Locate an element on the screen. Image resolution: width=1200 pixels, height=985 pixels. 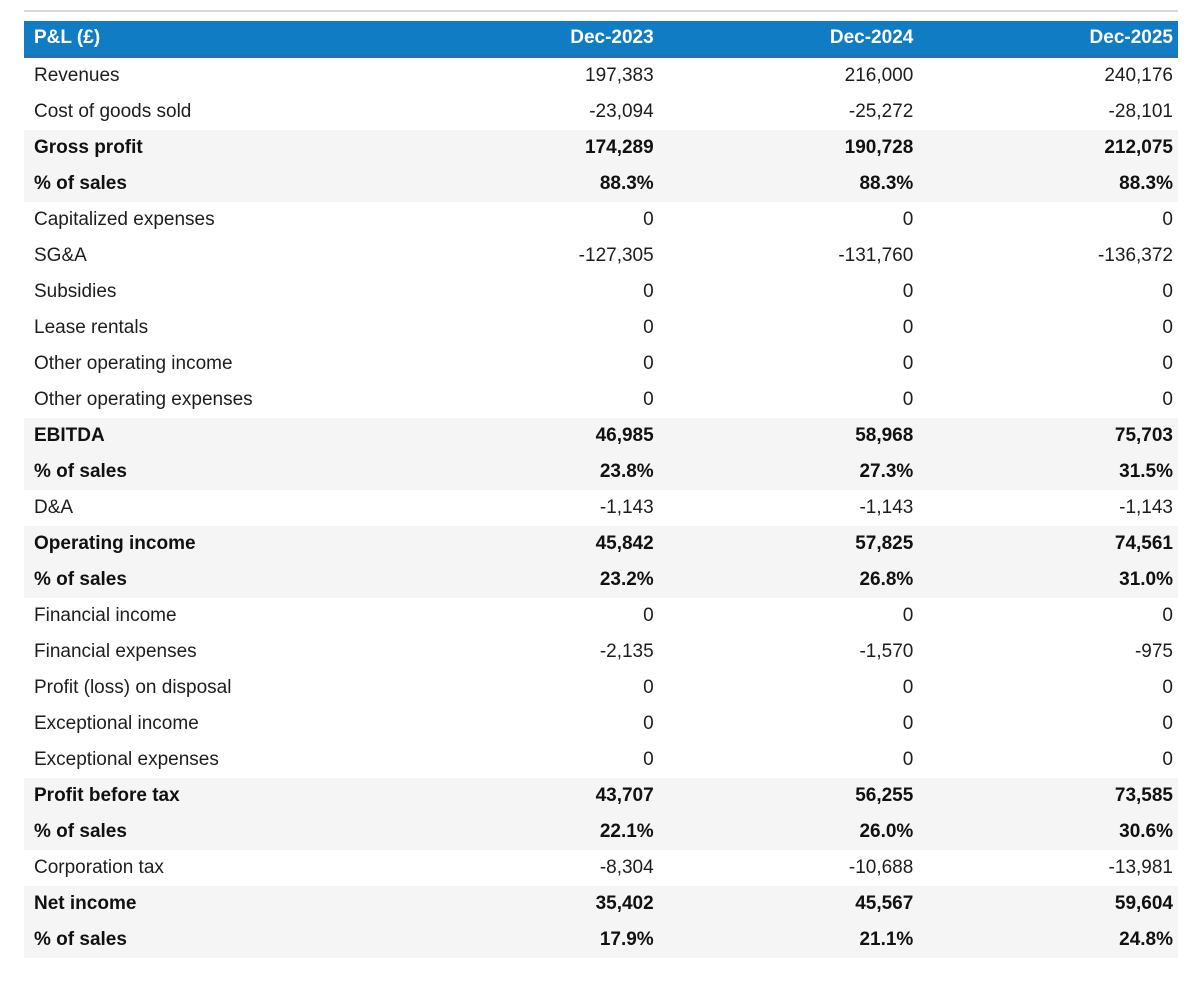
cell-value: -23,094 is located at coordinates (529, 112).